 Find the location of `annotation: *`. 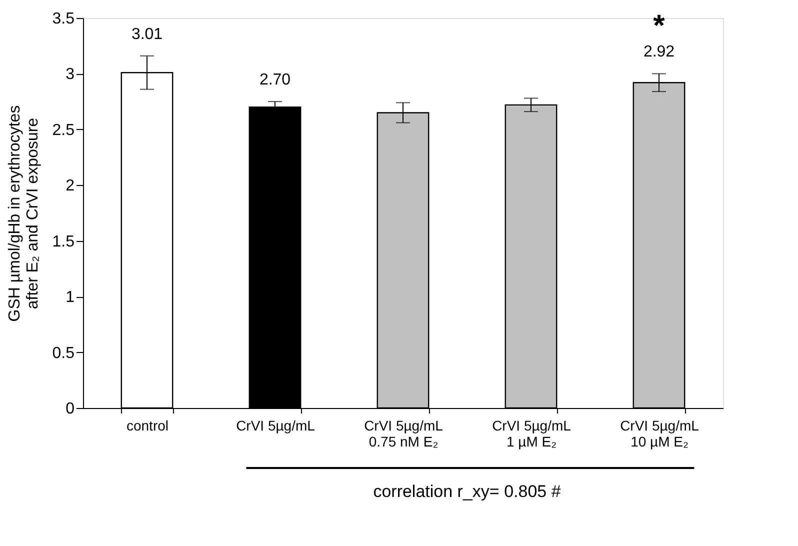

annotation: * is located at coordinates (659, 26).